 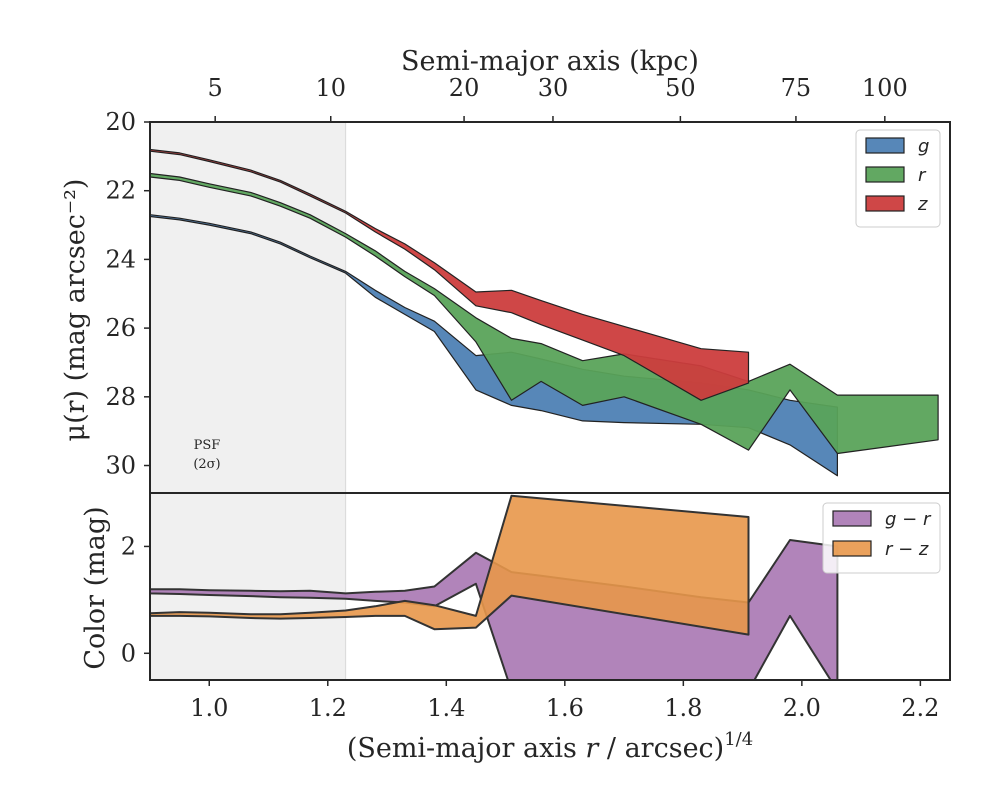 What do you see at coordinates (885, 145) in the screenshot?
I see `legend-swatch-g` at bounding box center [885, 145].